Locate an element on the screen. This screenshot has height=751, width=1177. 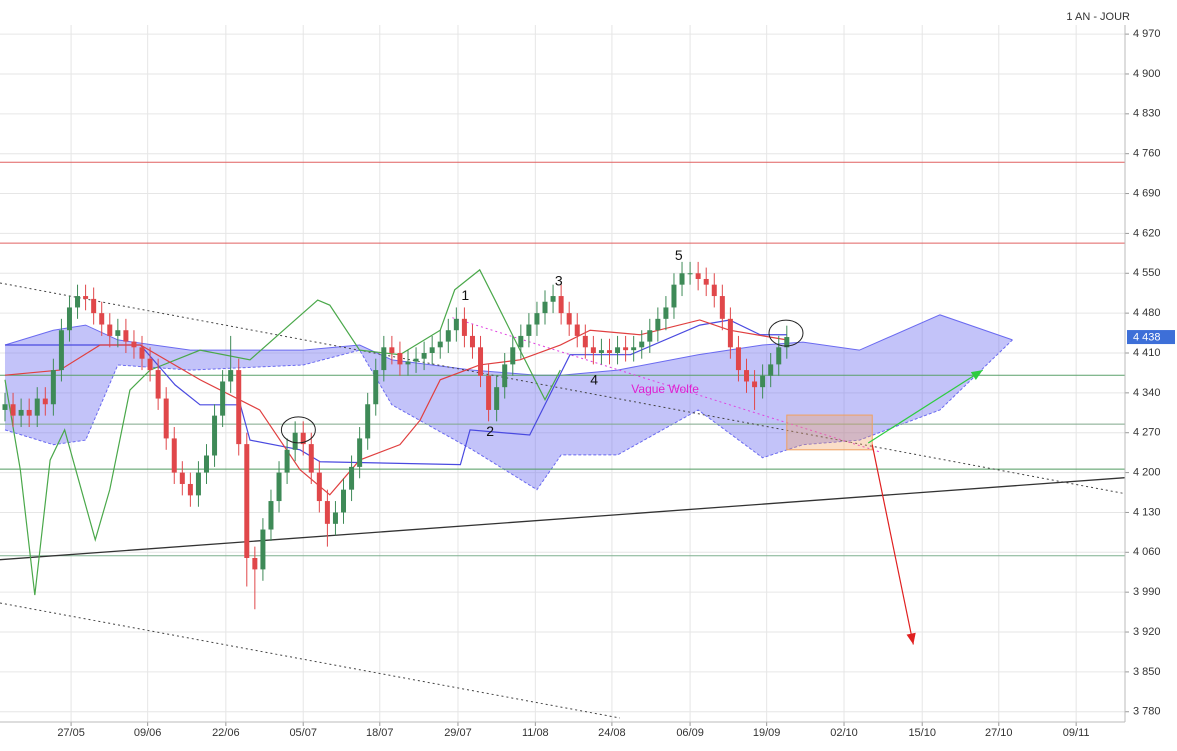
x-tick-label: 27/10 is located at coordinates (999, 733).